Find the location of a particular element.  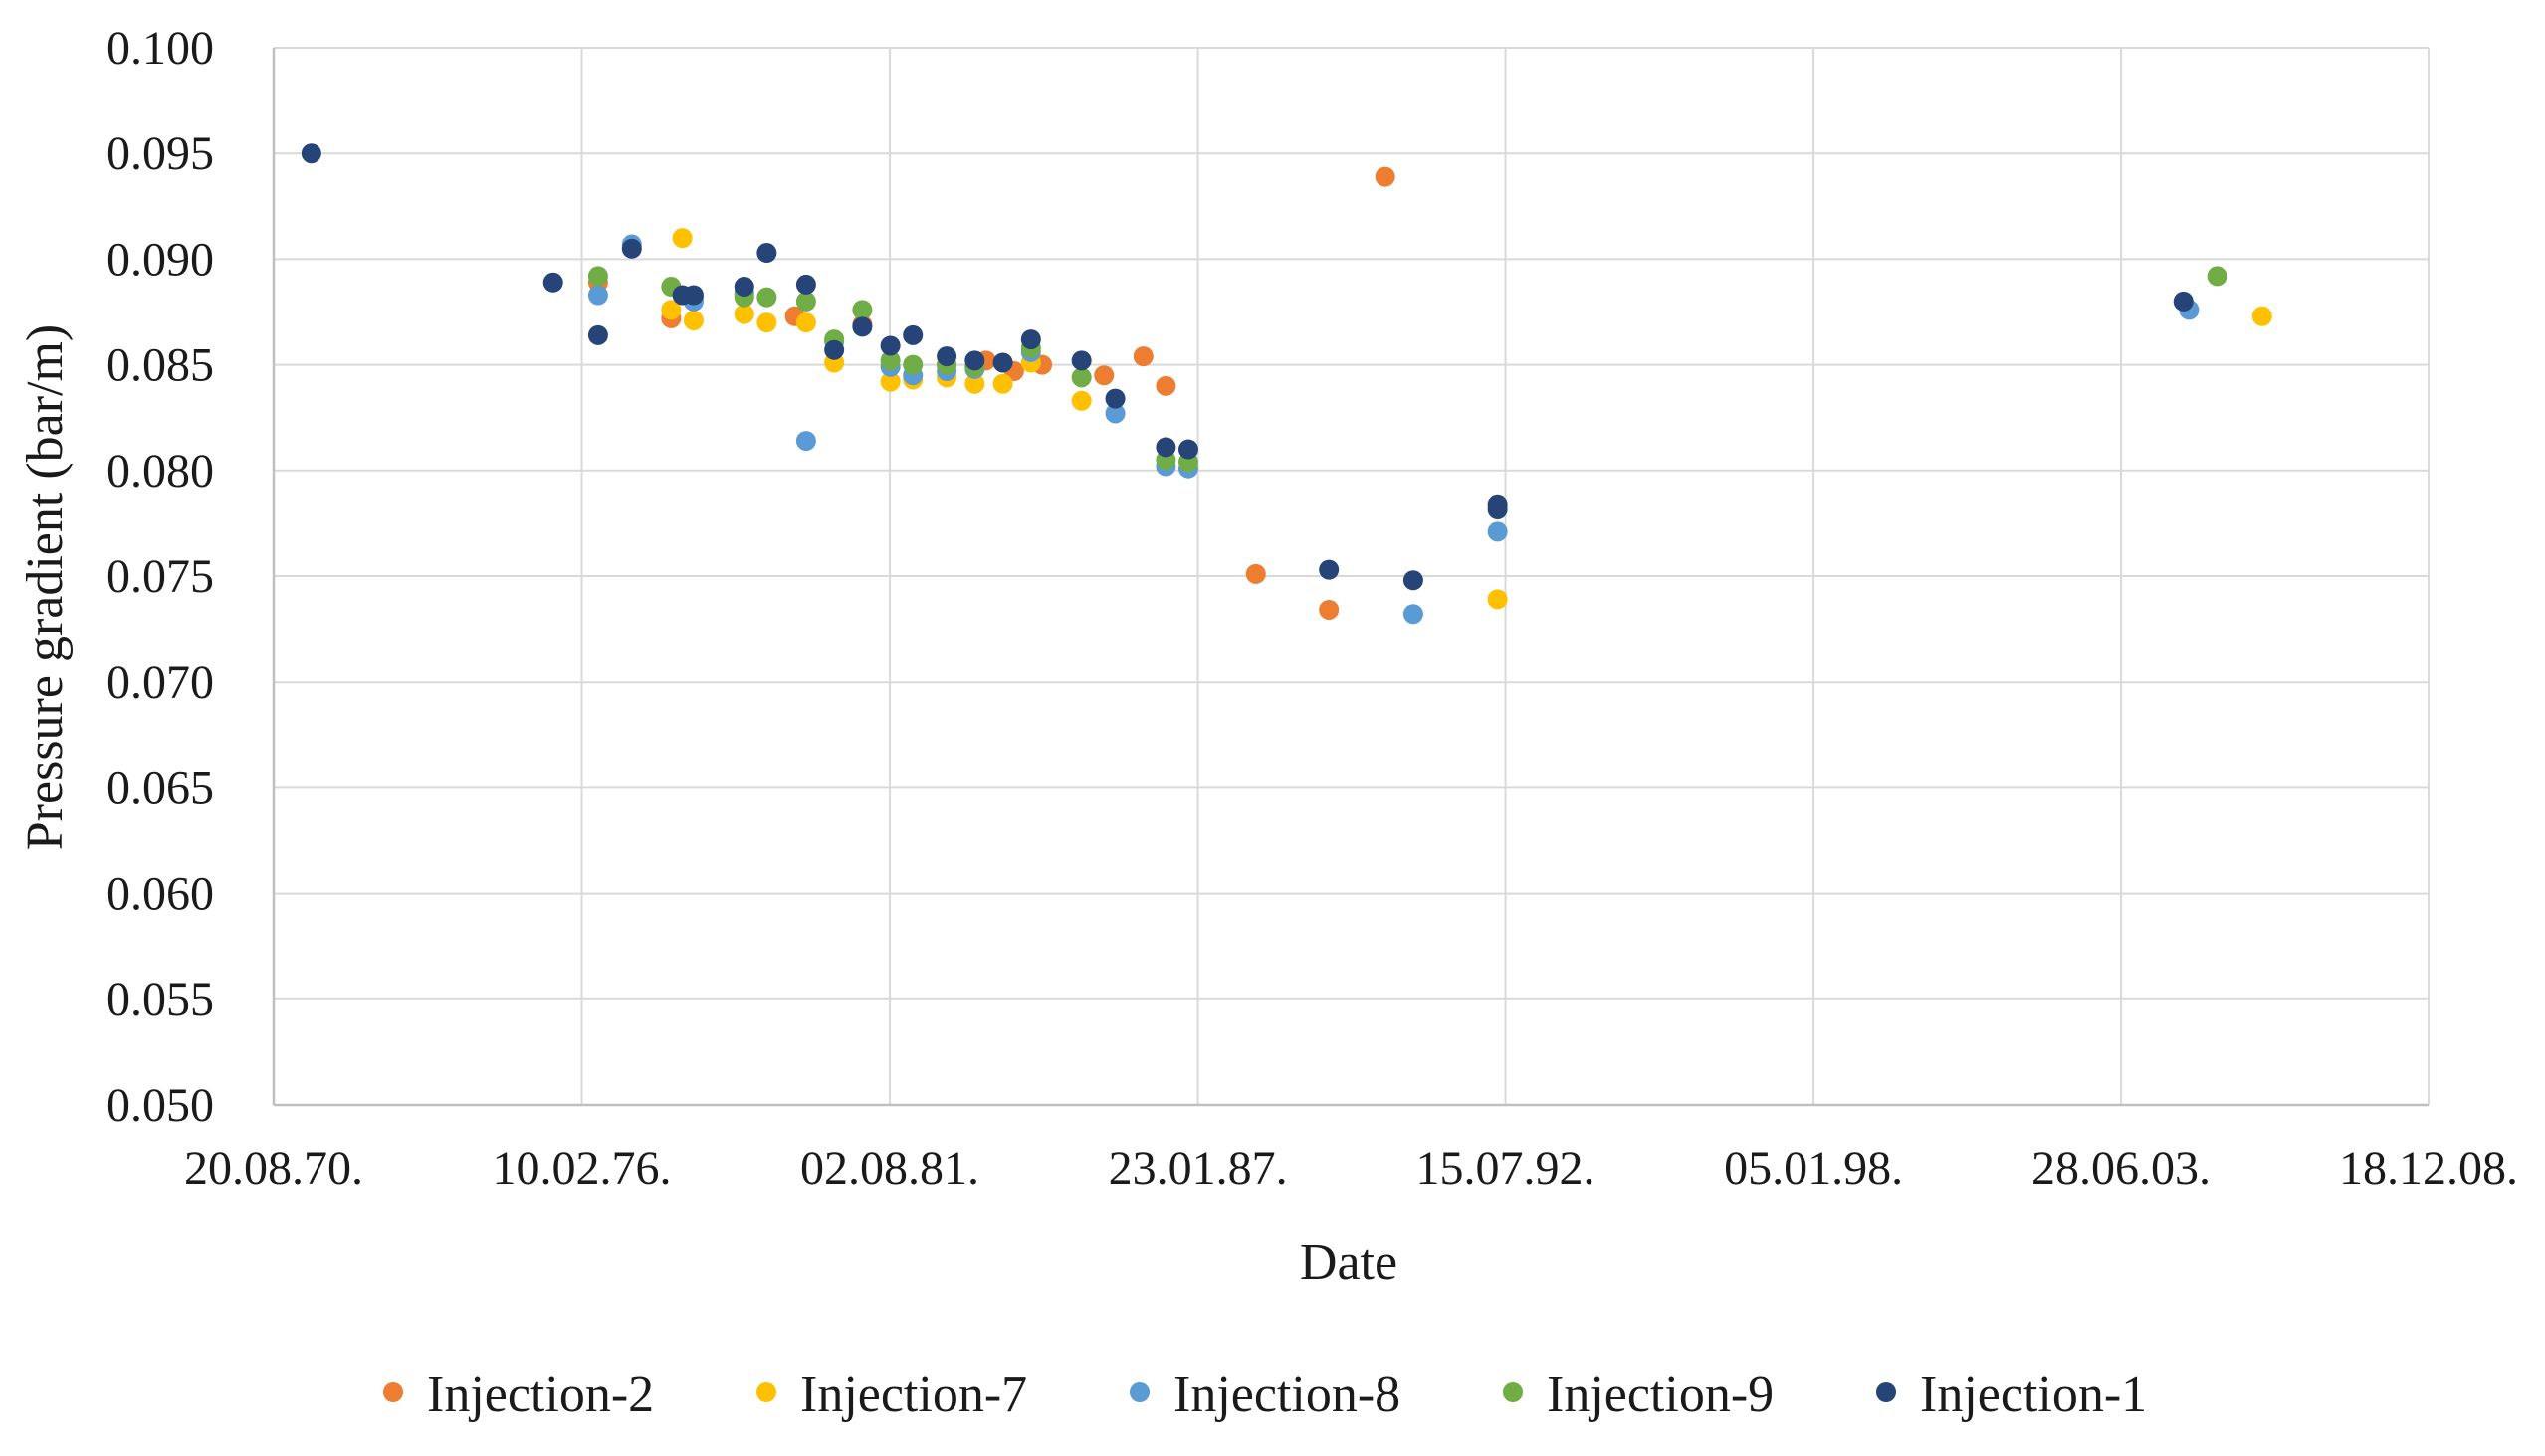

x-tick-label: 28.06.03. is located at coordinates (2121, 1169).